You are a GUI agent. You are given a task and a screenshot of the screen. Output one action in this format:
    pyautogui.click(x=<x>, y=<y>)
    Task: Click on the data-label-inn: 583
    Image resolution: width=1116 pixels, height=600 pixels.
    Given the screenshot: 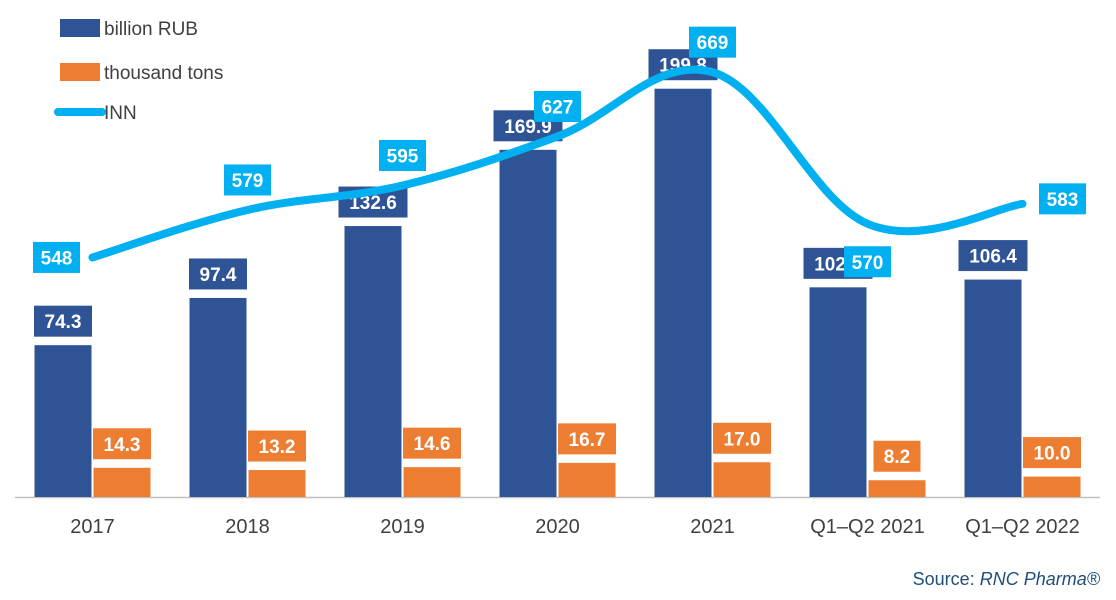 What is the action you would take?
    pyautogui.click(x=1063, y=200)
    